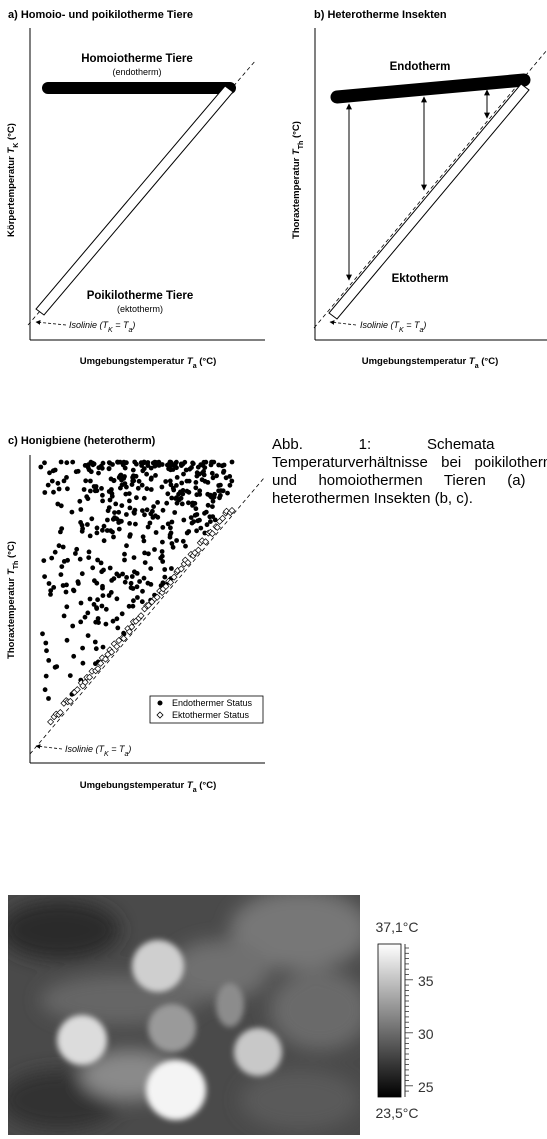 Image resolution: width=547 pixels, height=1139 pixels. Describe the element at coordinates (136, 72) in the screenshot. I see `upper-note: (endotherm)` at that location.